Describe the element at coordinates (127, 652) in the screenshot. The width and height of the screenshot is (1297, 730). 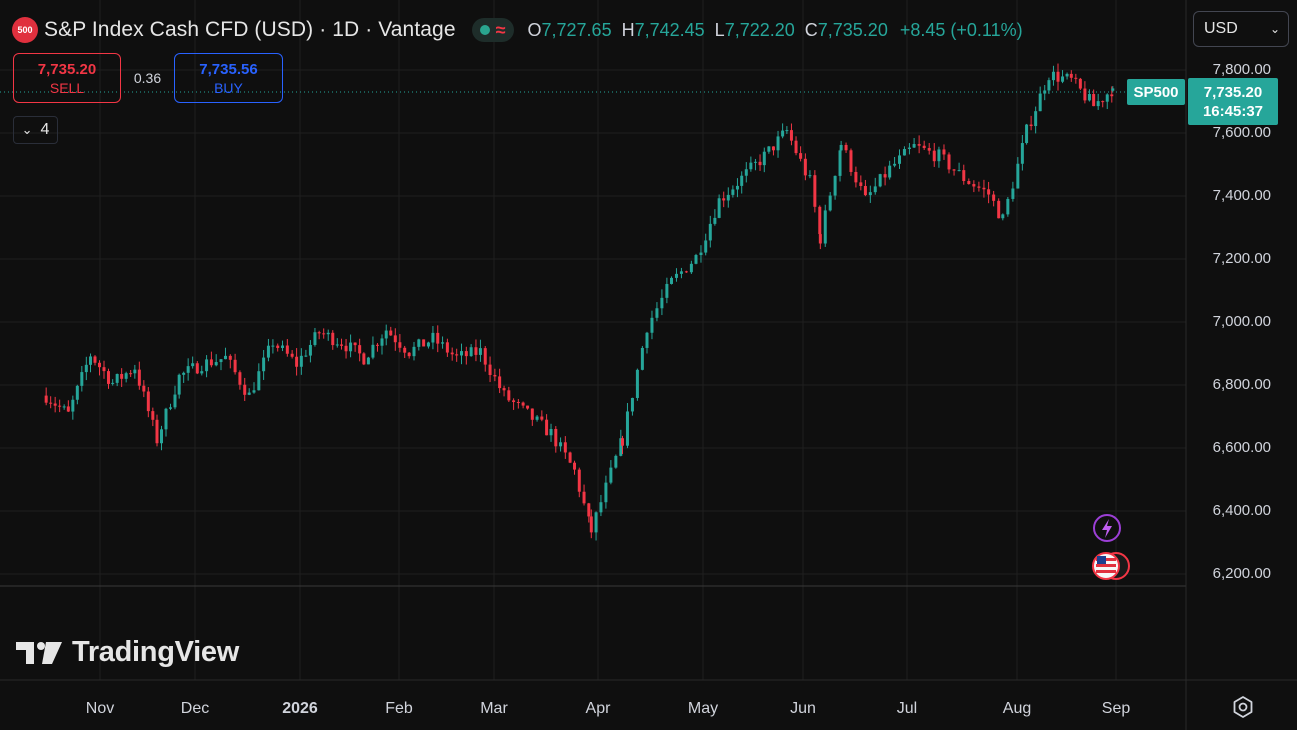
I see `tradingview-logo: TradingView` at that location.